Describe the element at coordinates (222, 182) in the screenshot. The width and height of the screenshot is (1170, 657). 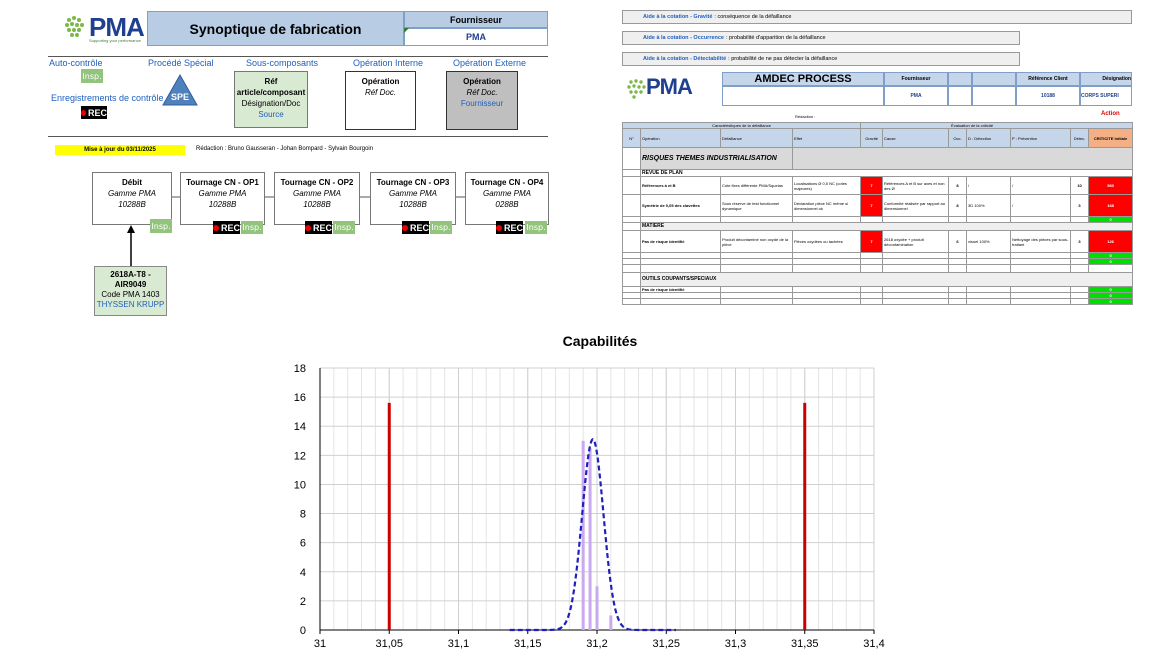
I see `flow-title: Tournage CN - OP1` at that location.